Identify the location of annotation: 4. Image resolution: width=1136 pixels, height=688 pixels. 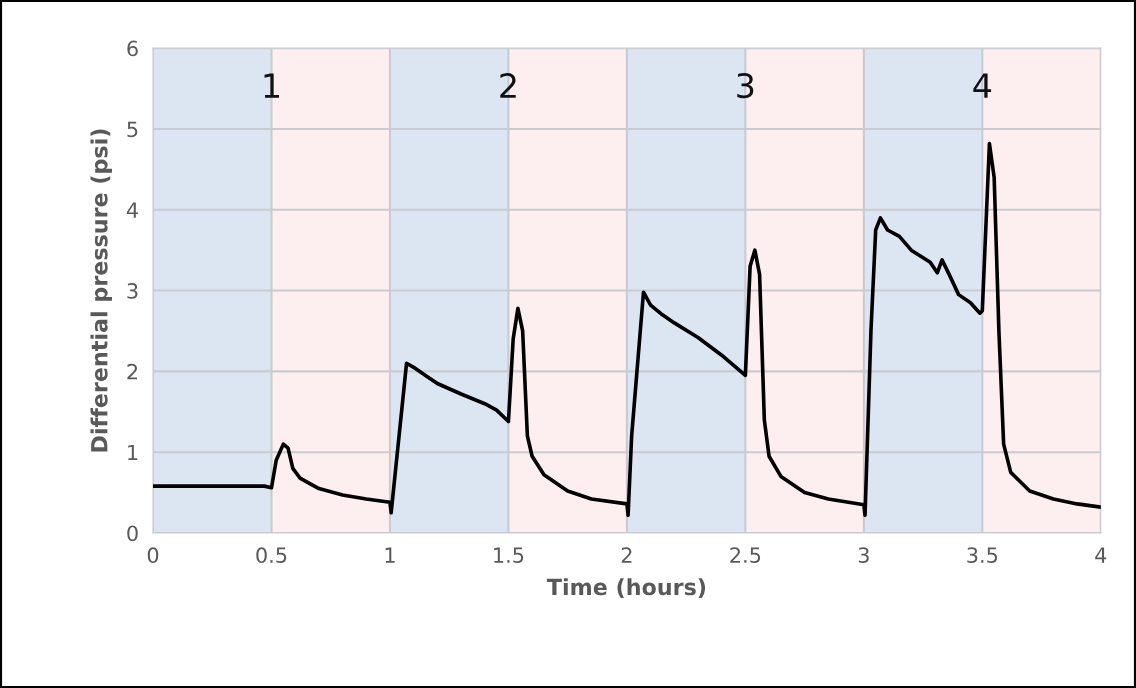
(982, 85).